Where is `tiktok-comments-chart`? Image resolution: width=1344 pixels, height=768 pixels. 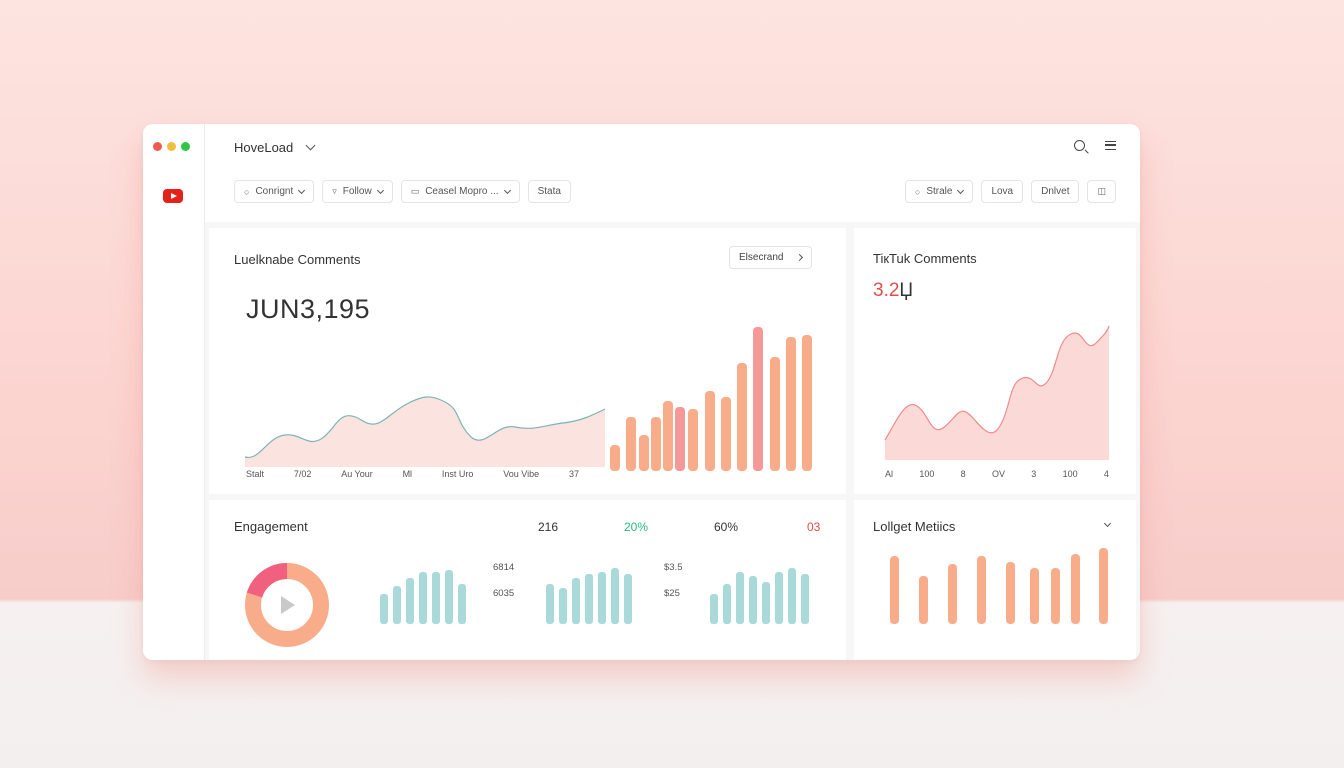 tiktok-comments-chart is located at coordinates (997, 392).